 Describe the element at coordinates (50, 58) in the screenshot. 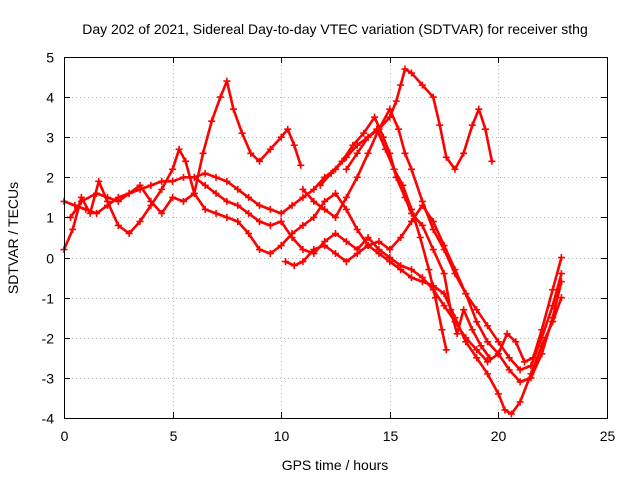

I see `y-tick-label: 5` at that location.